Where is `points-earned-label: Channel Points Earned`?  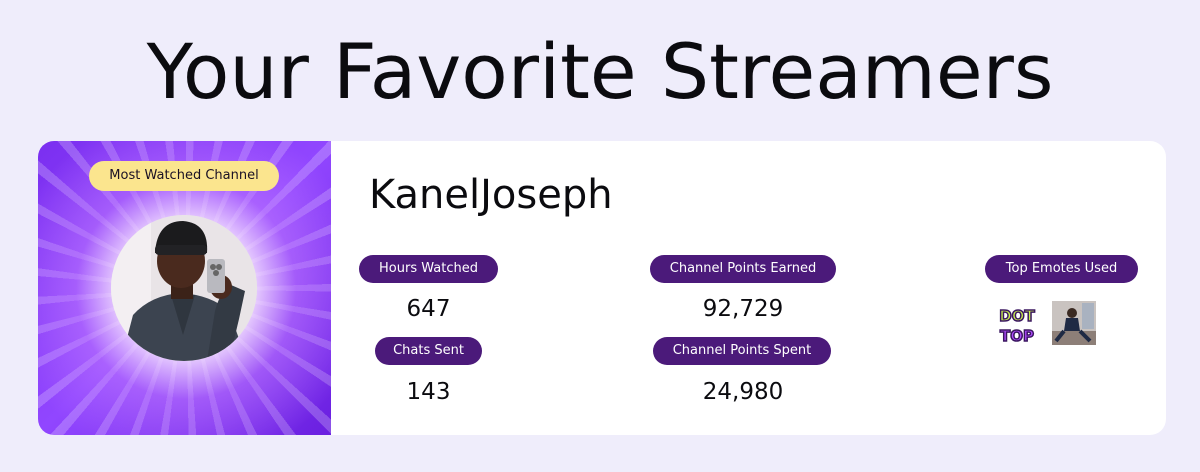 points-earned-label: Channel Points Earned is located at coordinates (743, 269).